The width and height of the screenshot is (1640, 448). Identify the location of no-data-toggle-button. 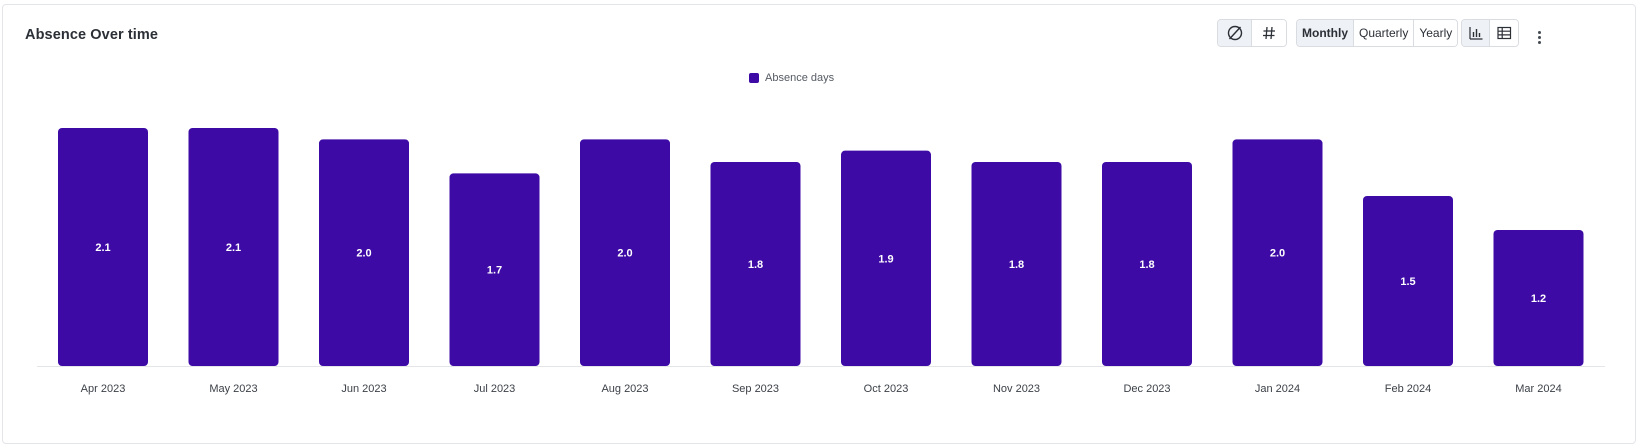
(1235, 33).